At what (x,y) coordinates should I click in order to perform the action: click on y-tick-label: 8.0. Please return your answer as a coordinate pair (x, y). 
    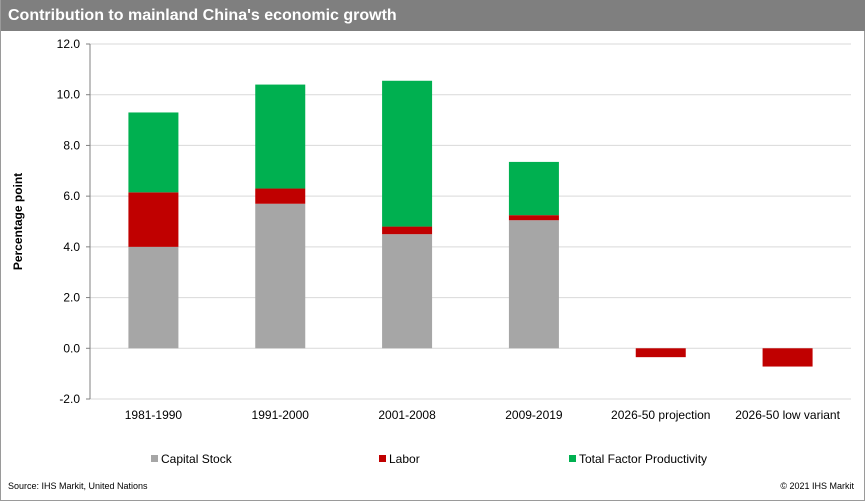
    Looking at the image, I should click on (71, 145).